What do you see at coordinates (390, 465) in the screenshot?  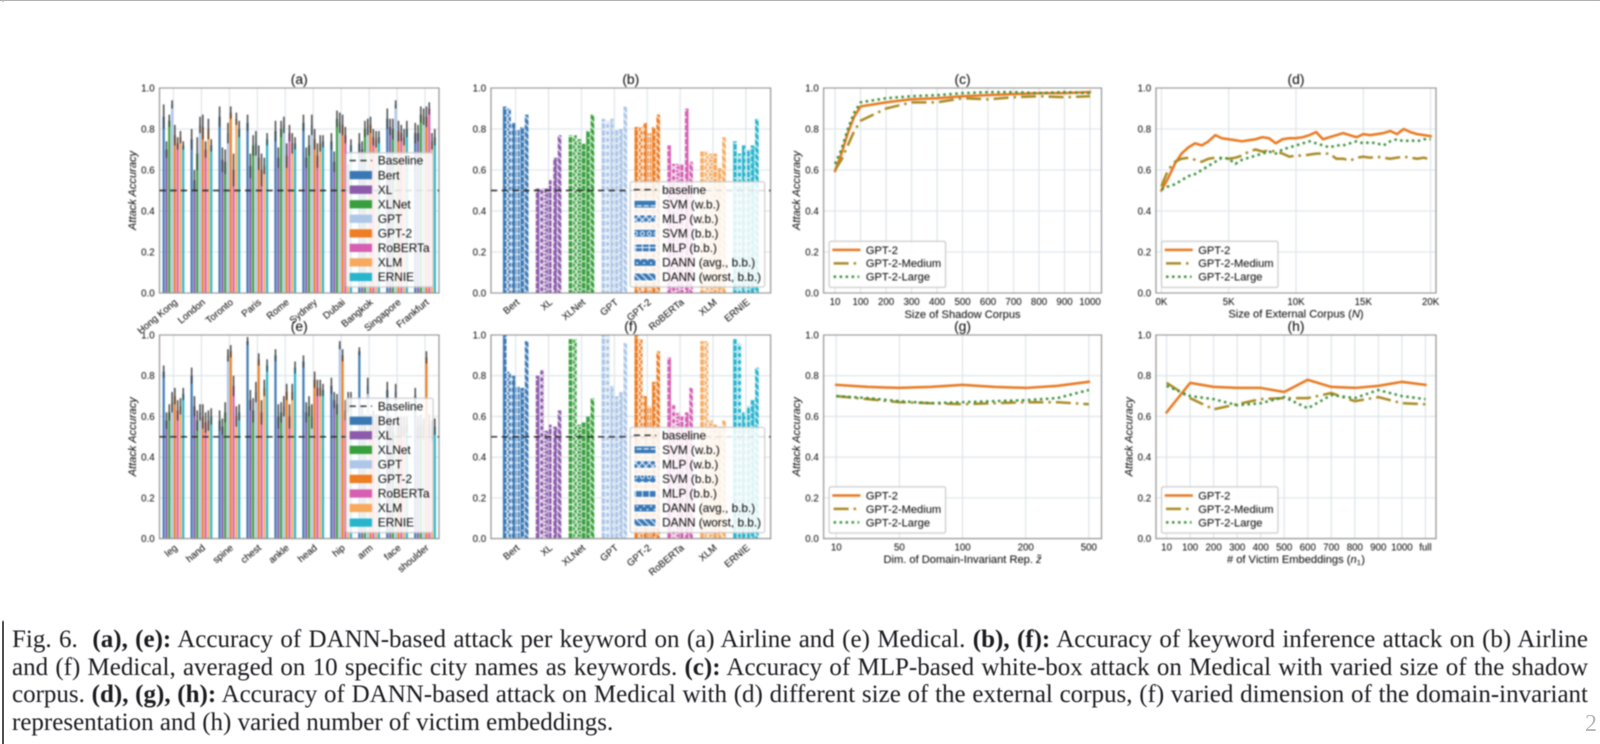 I see `svg-text: GPT` at bounding box center [390, 465].